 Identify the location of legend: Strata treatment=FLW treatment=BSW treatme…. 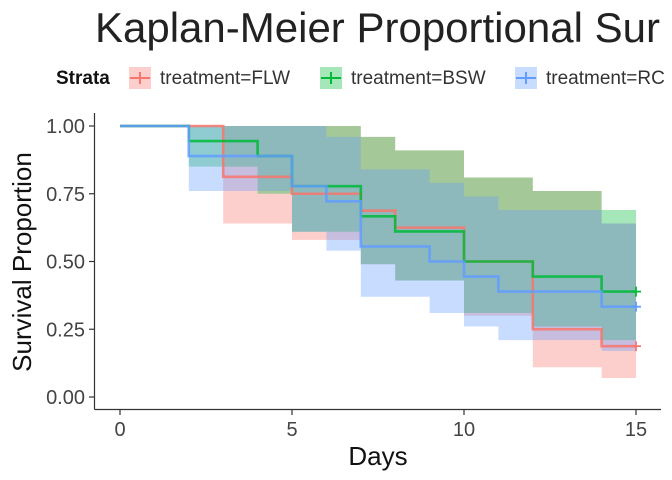
(360, 78).